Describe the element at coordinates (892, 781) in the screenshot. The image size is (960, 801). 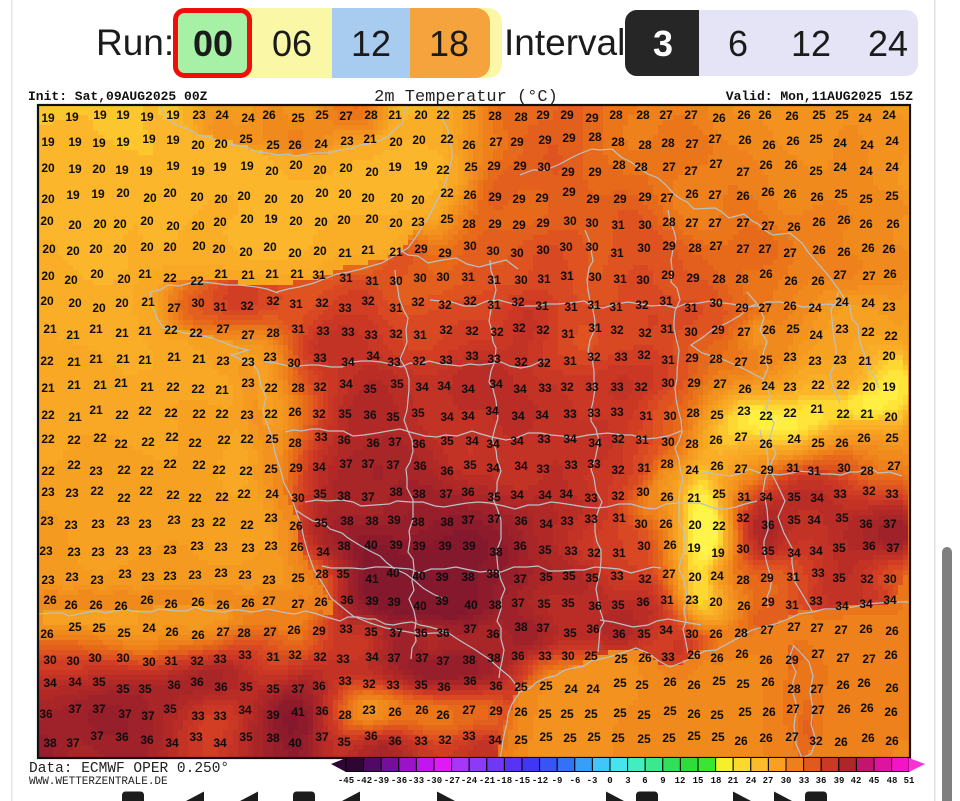
I see `svg-text: 48` at that location.